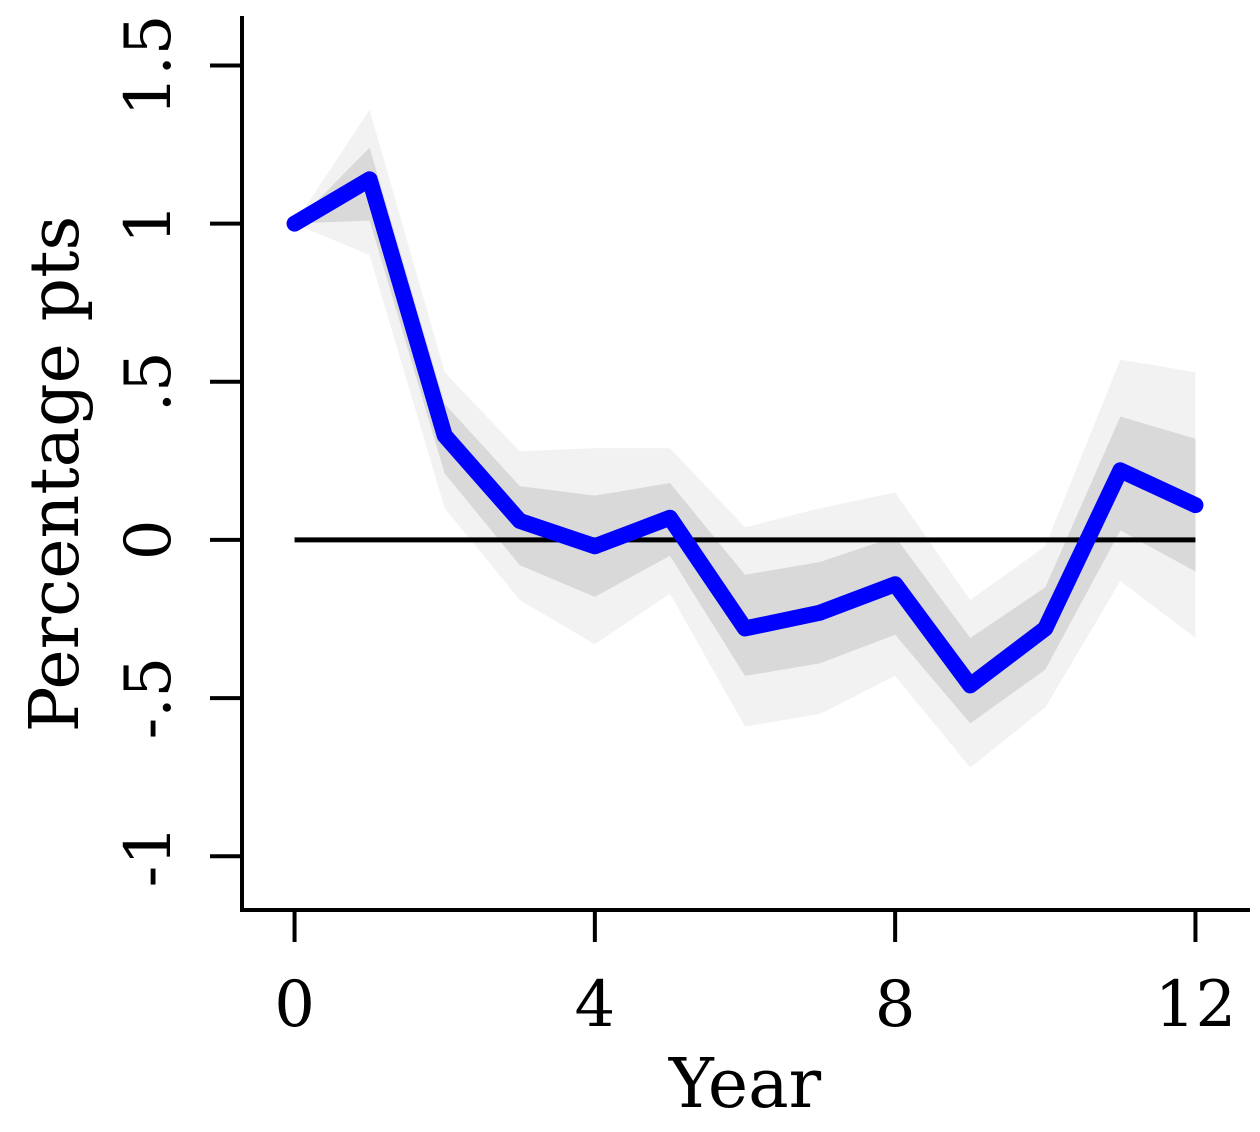 This screenshot has height=1132, width=1260. What do you see at coordinates (755, 976) in the screenshot?
I see `x-axis-ticks: 0 4 8 12` at bounding box center [755, 976].